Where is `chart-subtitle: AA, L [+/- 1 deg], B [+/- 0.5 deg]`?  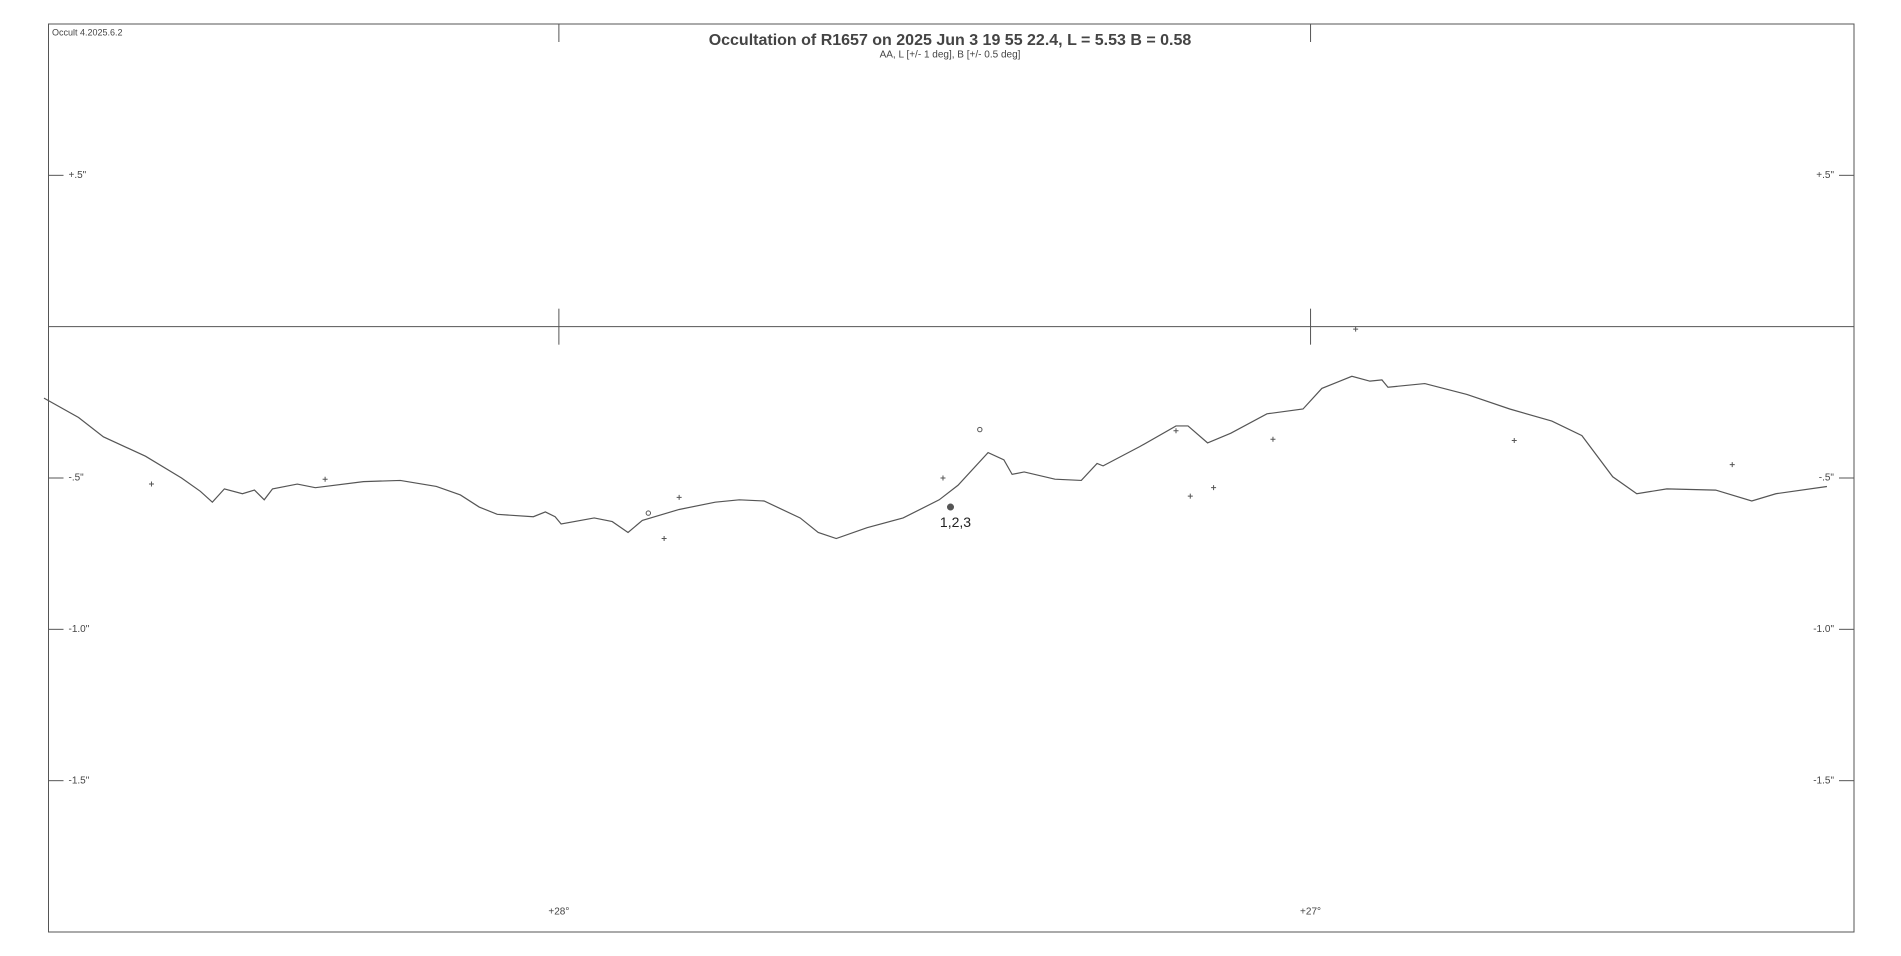 chart-subtitle: AA, L [+/- 1 deg], B [+/- 0.5 deg] is located at coordinates (950, 55).